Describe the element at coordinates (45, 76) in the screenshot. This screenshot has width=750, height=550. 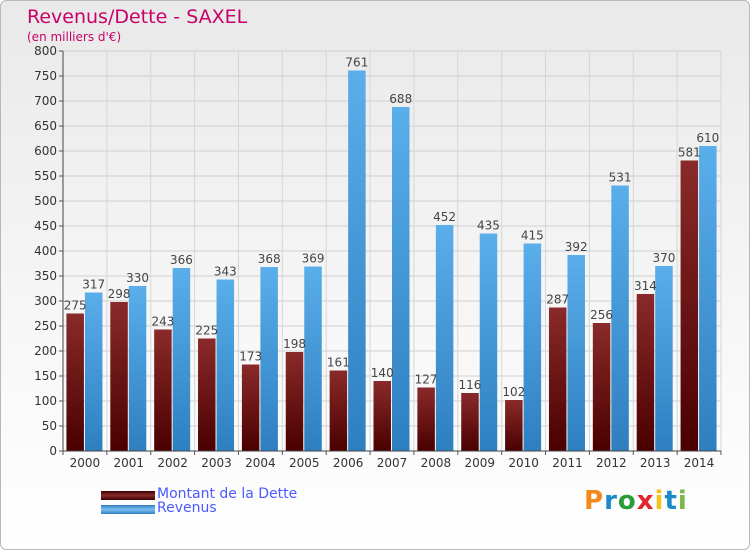
I see `y-tick-label: 750` at that location.